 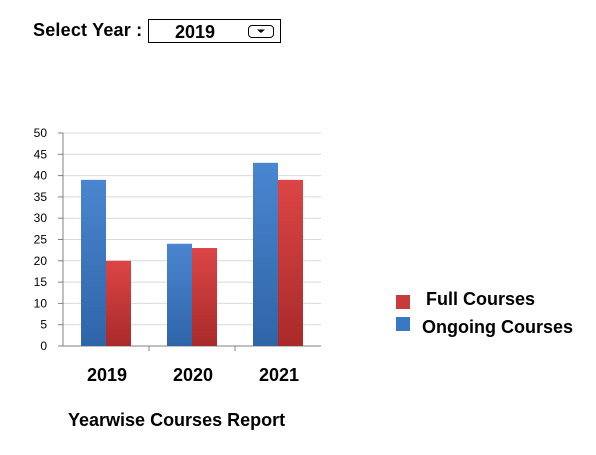 I want to click on legend-label-full-courses: Full Courses, so click(x=481, y=299).